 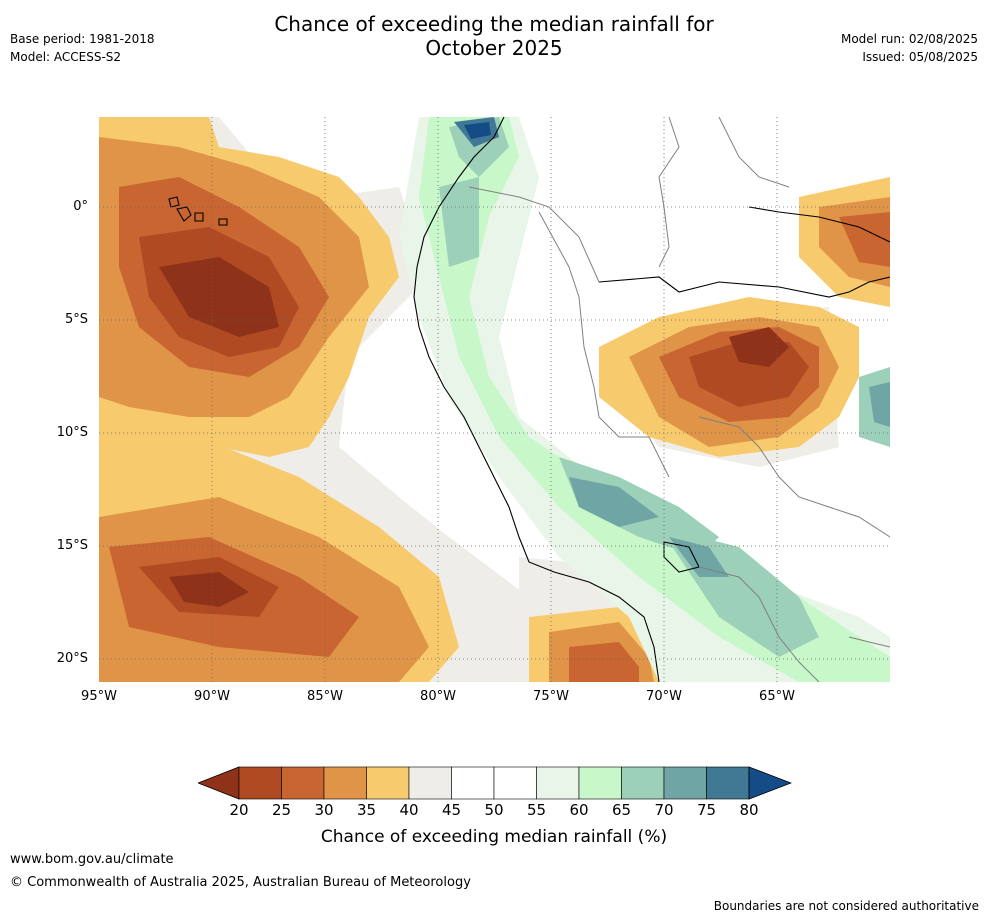 What do you see at coordinates (451, 810) in the screenshot?
I see `colorbar-tick-45: 45` at bounding box center [451, 810].